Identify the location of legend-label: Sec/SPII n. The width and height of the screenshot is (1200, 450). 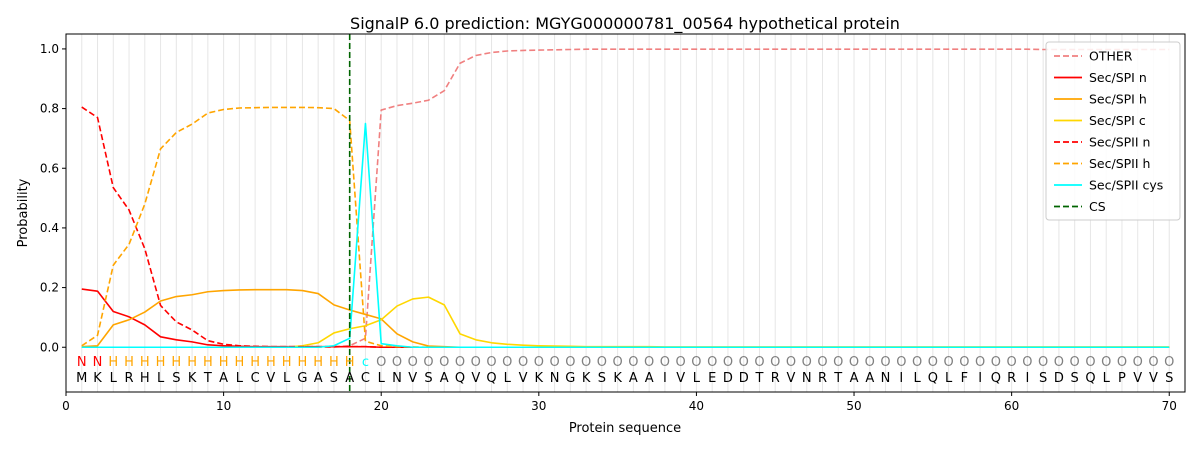
(1119, 142).